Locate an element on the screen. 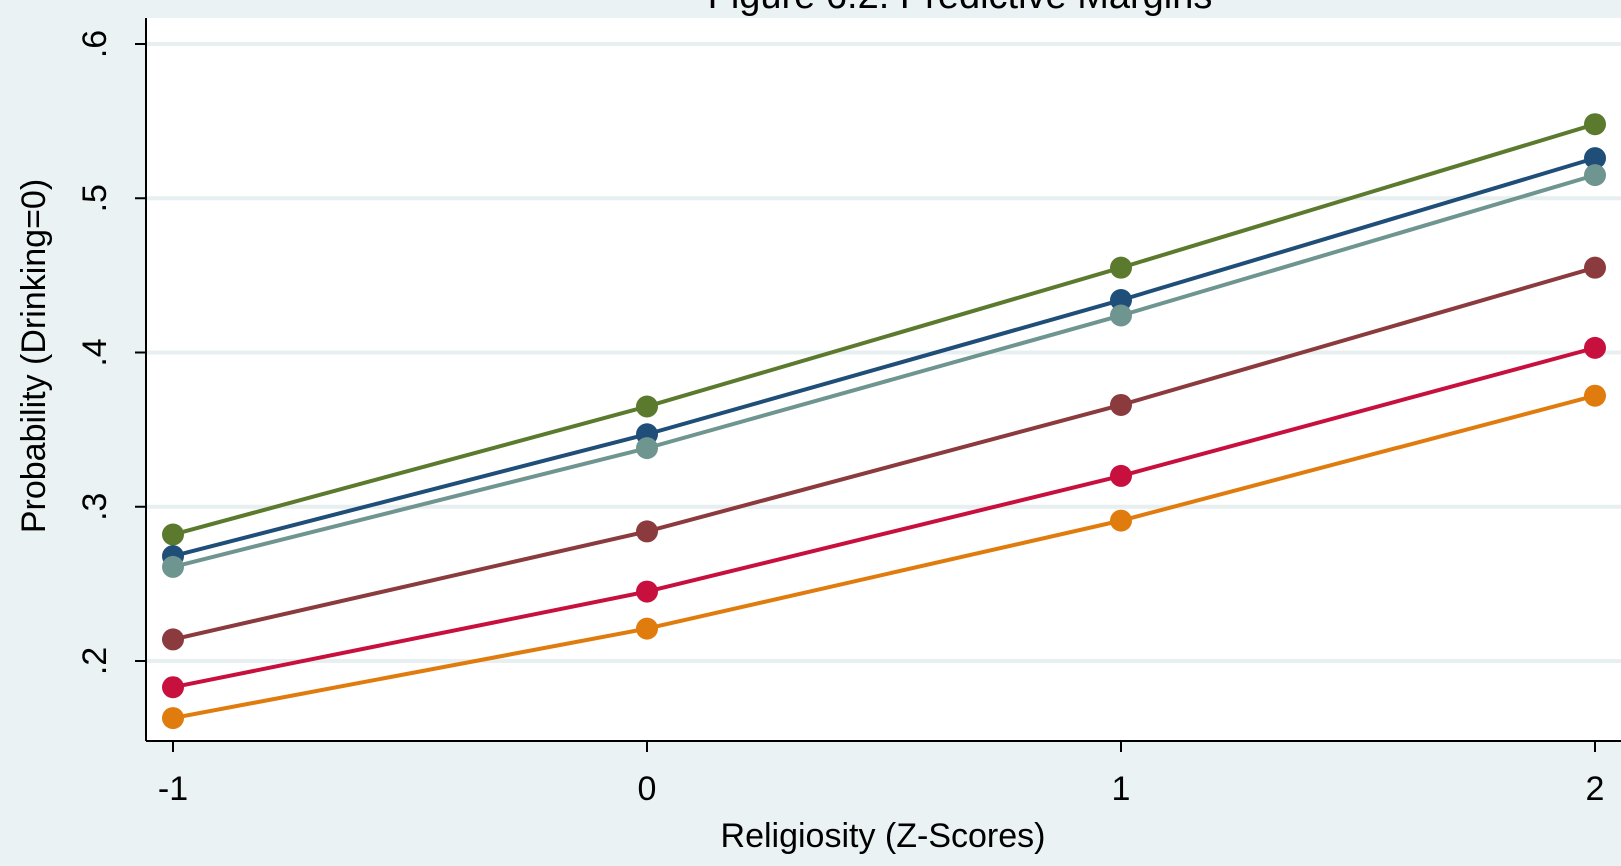 The width and height of the screenshot is (1621, 866). x-axis-title: Religiosity (Z-Scores) is located at coordinates (883, 836).